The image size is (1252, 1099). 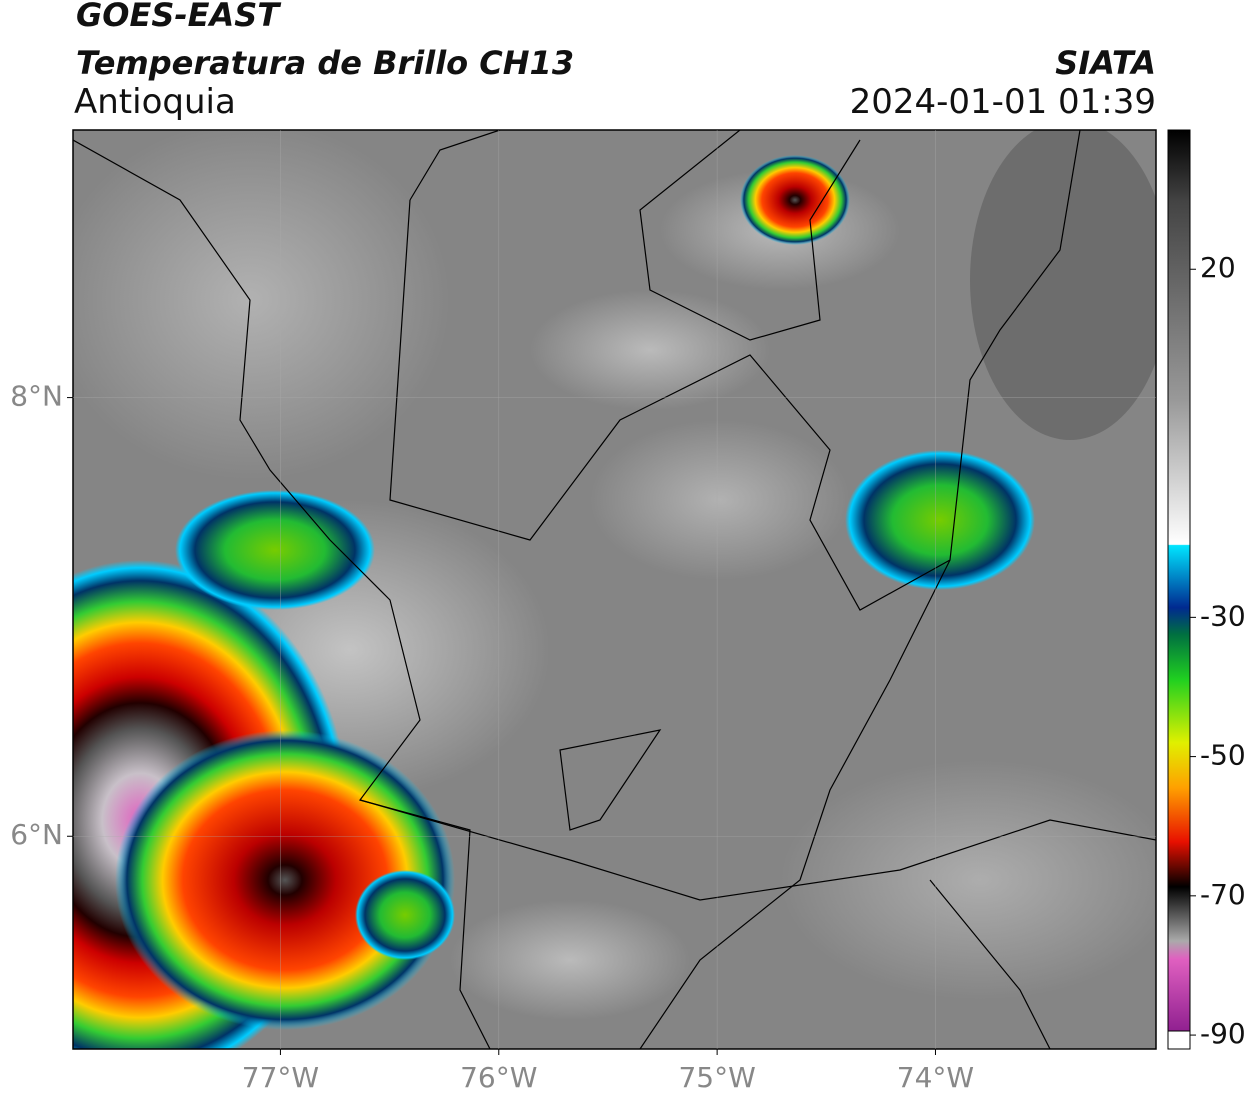 What do you see at coordinates (36, 396) in the screenshot?
I see `y-tick-label: 8°N` at bounding box center [36, 396].